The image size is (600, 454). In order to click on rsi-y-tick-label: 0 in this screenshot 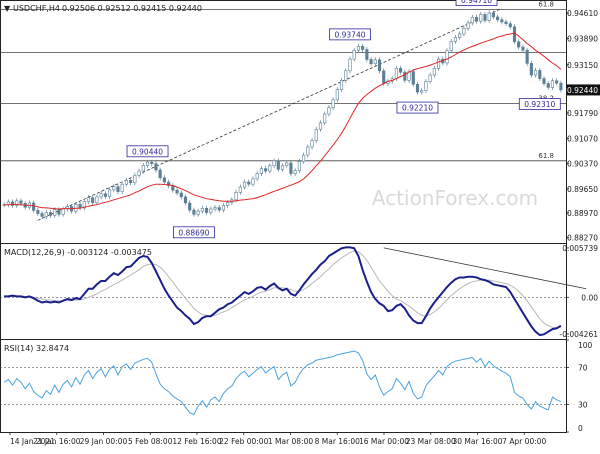, I will do `click(580, 428)`.